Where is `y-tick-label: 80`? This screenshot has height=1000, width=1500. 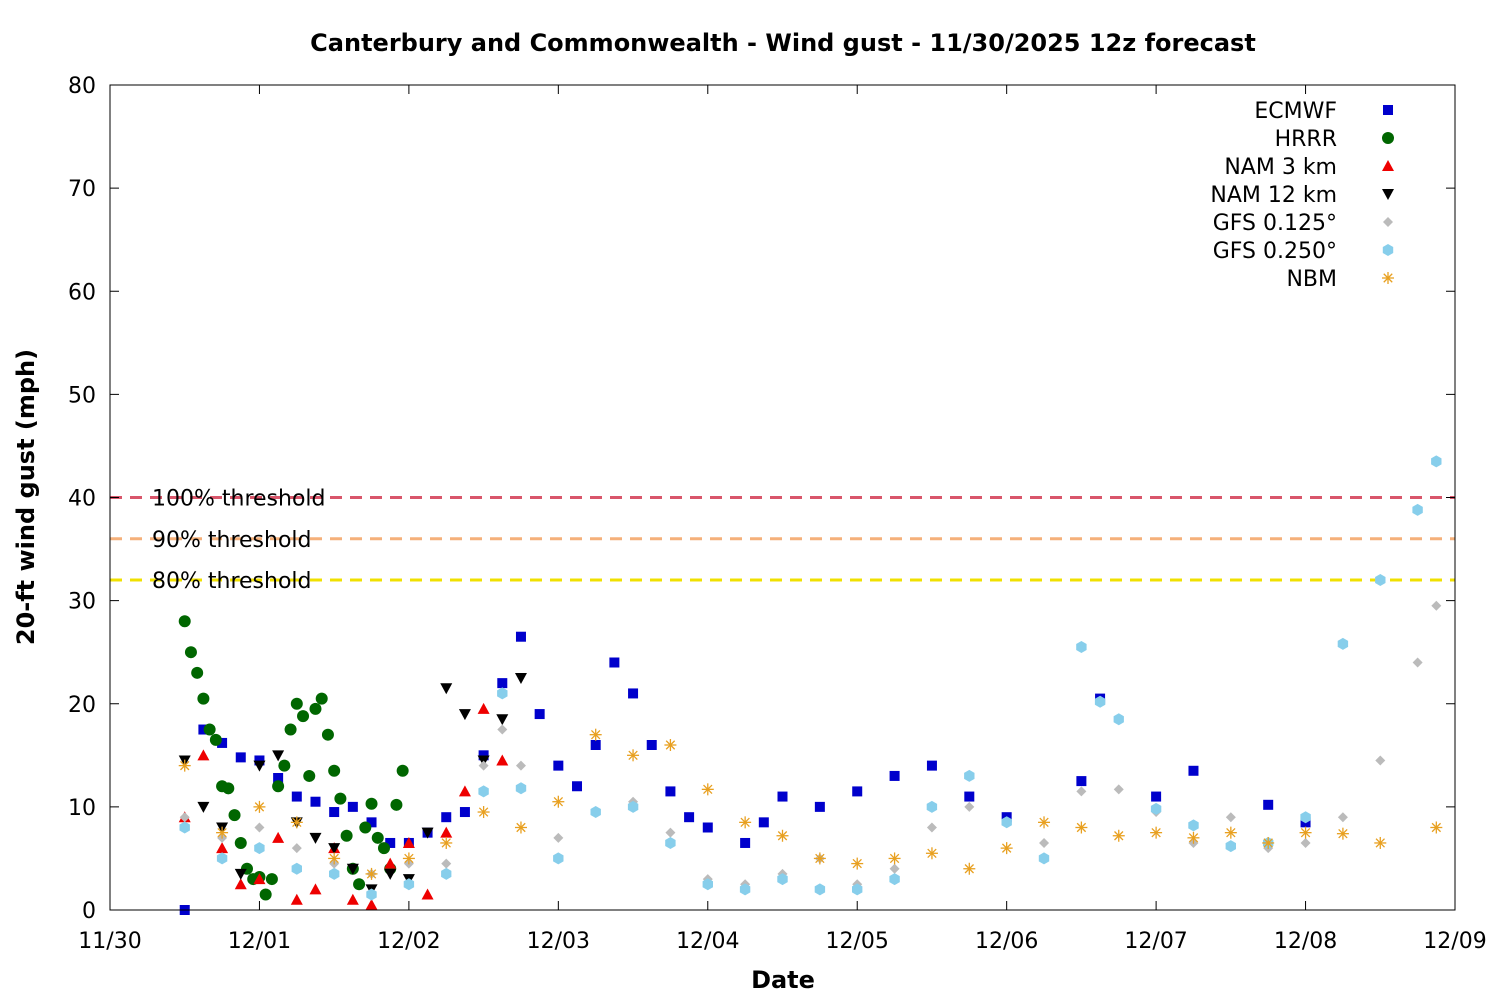
y-tick-label: 80 is located at coordinates (82, 86).